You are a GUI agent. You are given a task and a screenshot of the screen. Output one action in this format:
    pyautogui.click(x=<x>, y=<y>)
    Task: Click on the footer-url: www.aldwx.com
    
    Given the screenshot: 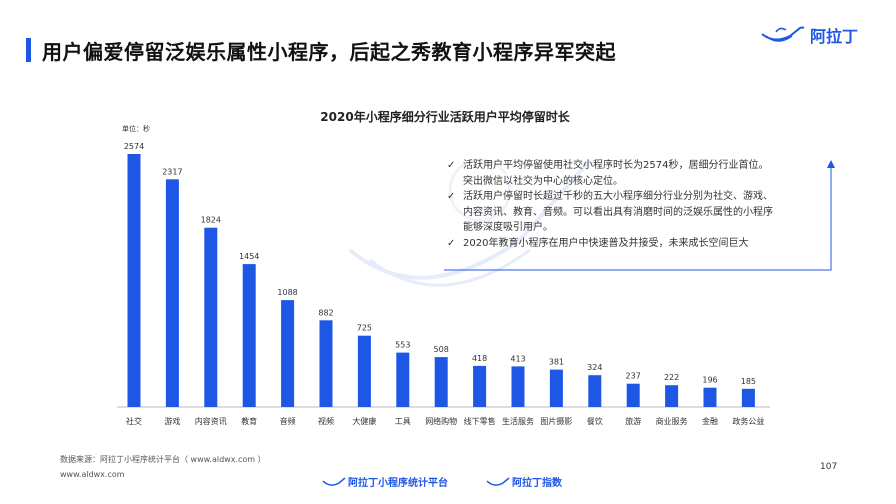 What is the action you would take?
    pyautogui.click(x=92, y=474)
    